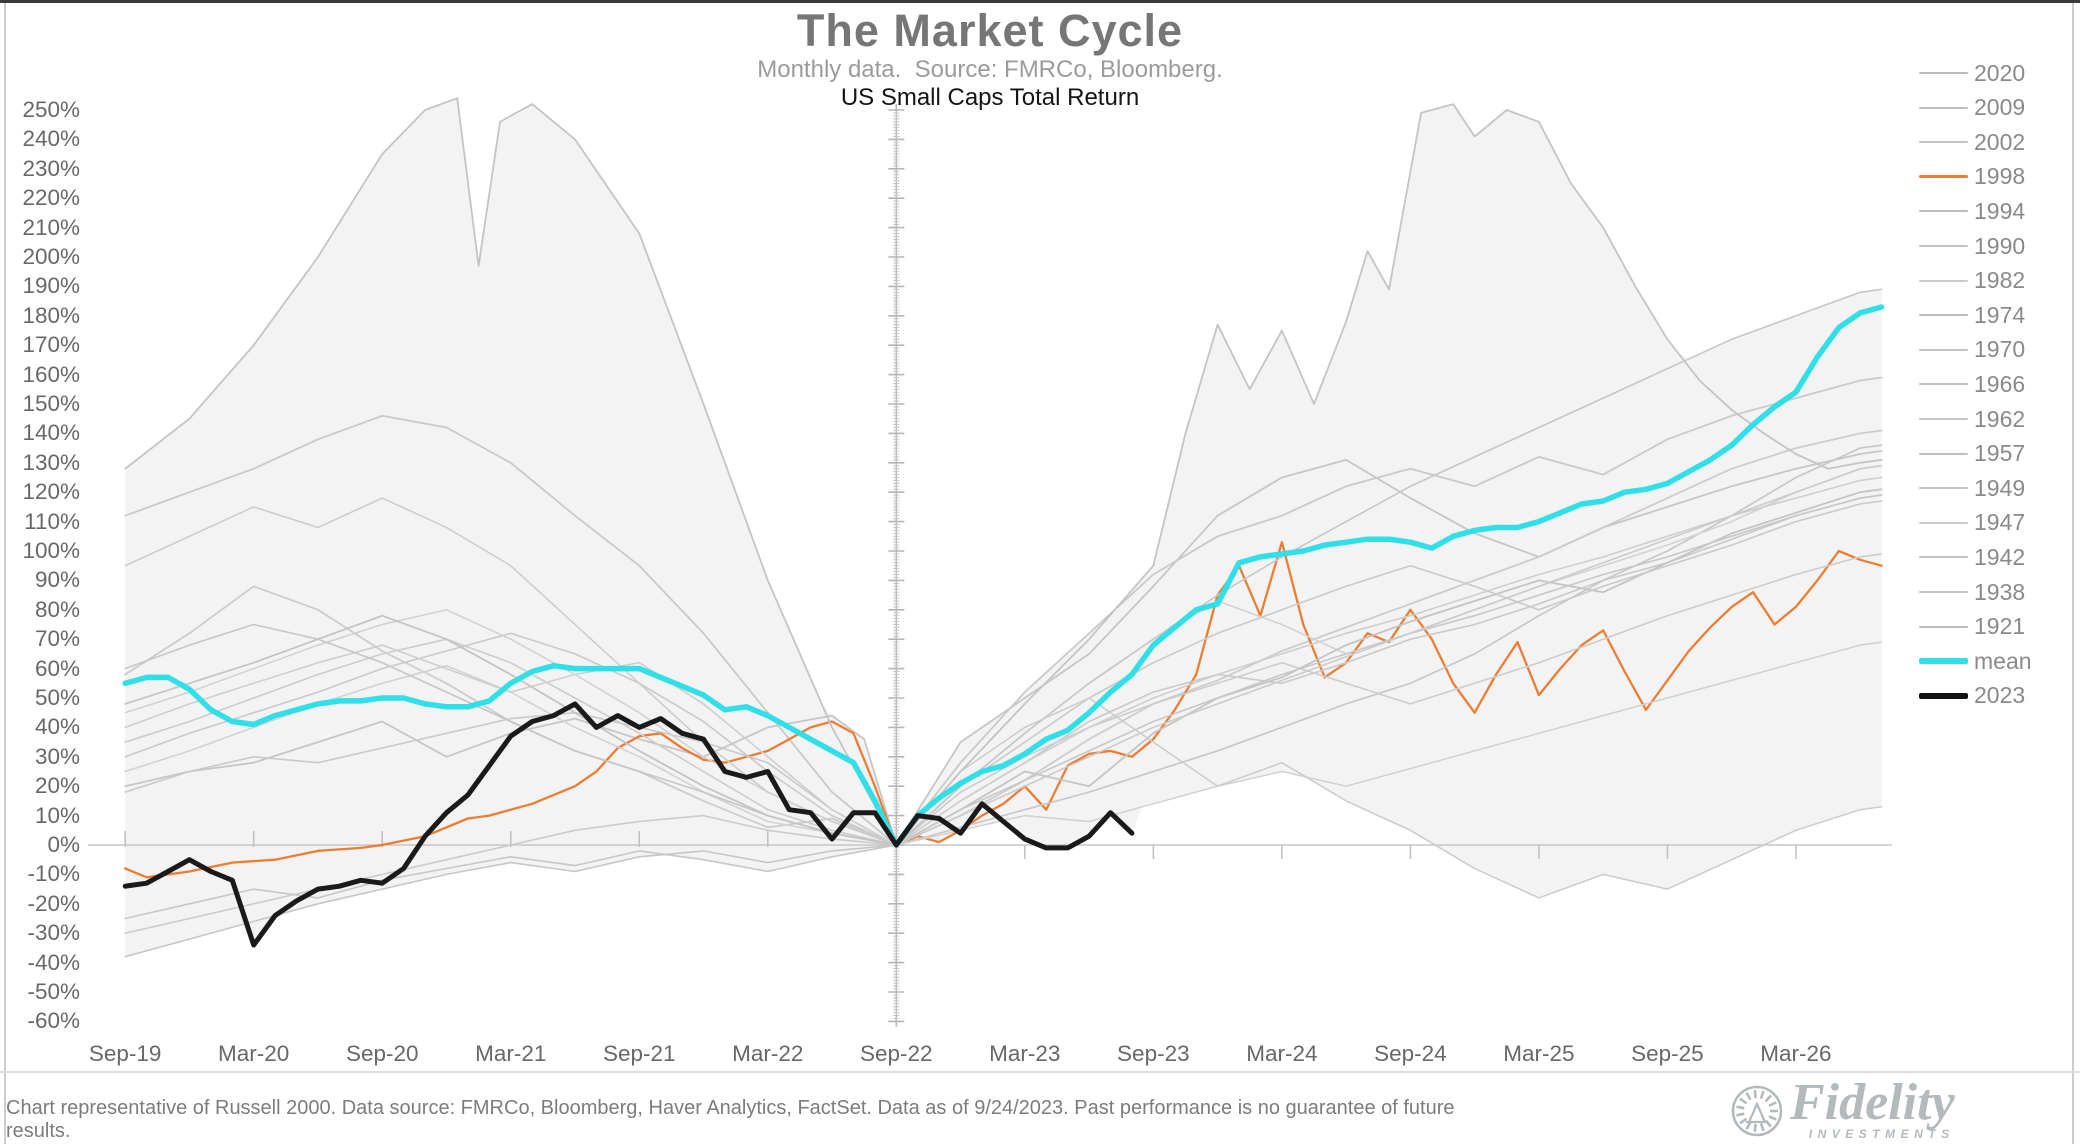 The image size is (2080, 1144). Describe the element at coordinates (2000, 141) in the screenshot. I see `legend-label: 2002` at that location.